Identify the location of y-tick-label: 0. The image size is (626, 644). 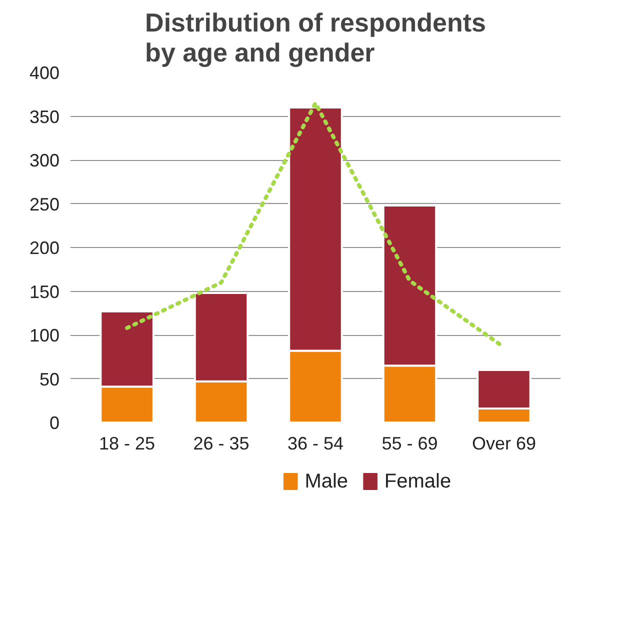
(54, 423).